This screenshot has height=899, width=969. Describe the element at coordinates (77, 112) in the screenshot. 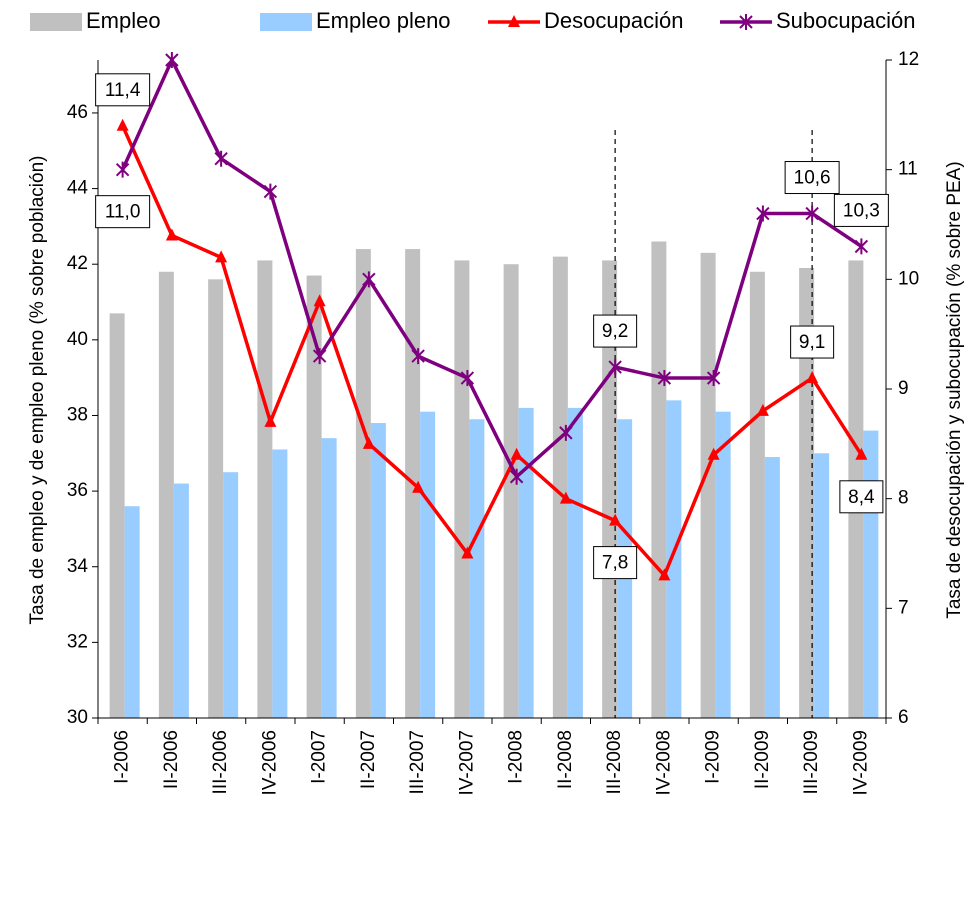

I see `y-tick-label: 46` at that location.